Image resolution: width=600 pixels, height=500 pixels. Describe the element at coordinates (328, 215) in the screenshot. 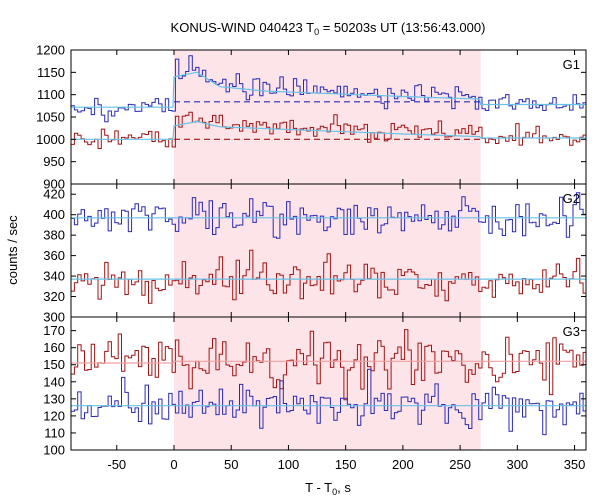

I see `light-curve-blue-g2` at that location.